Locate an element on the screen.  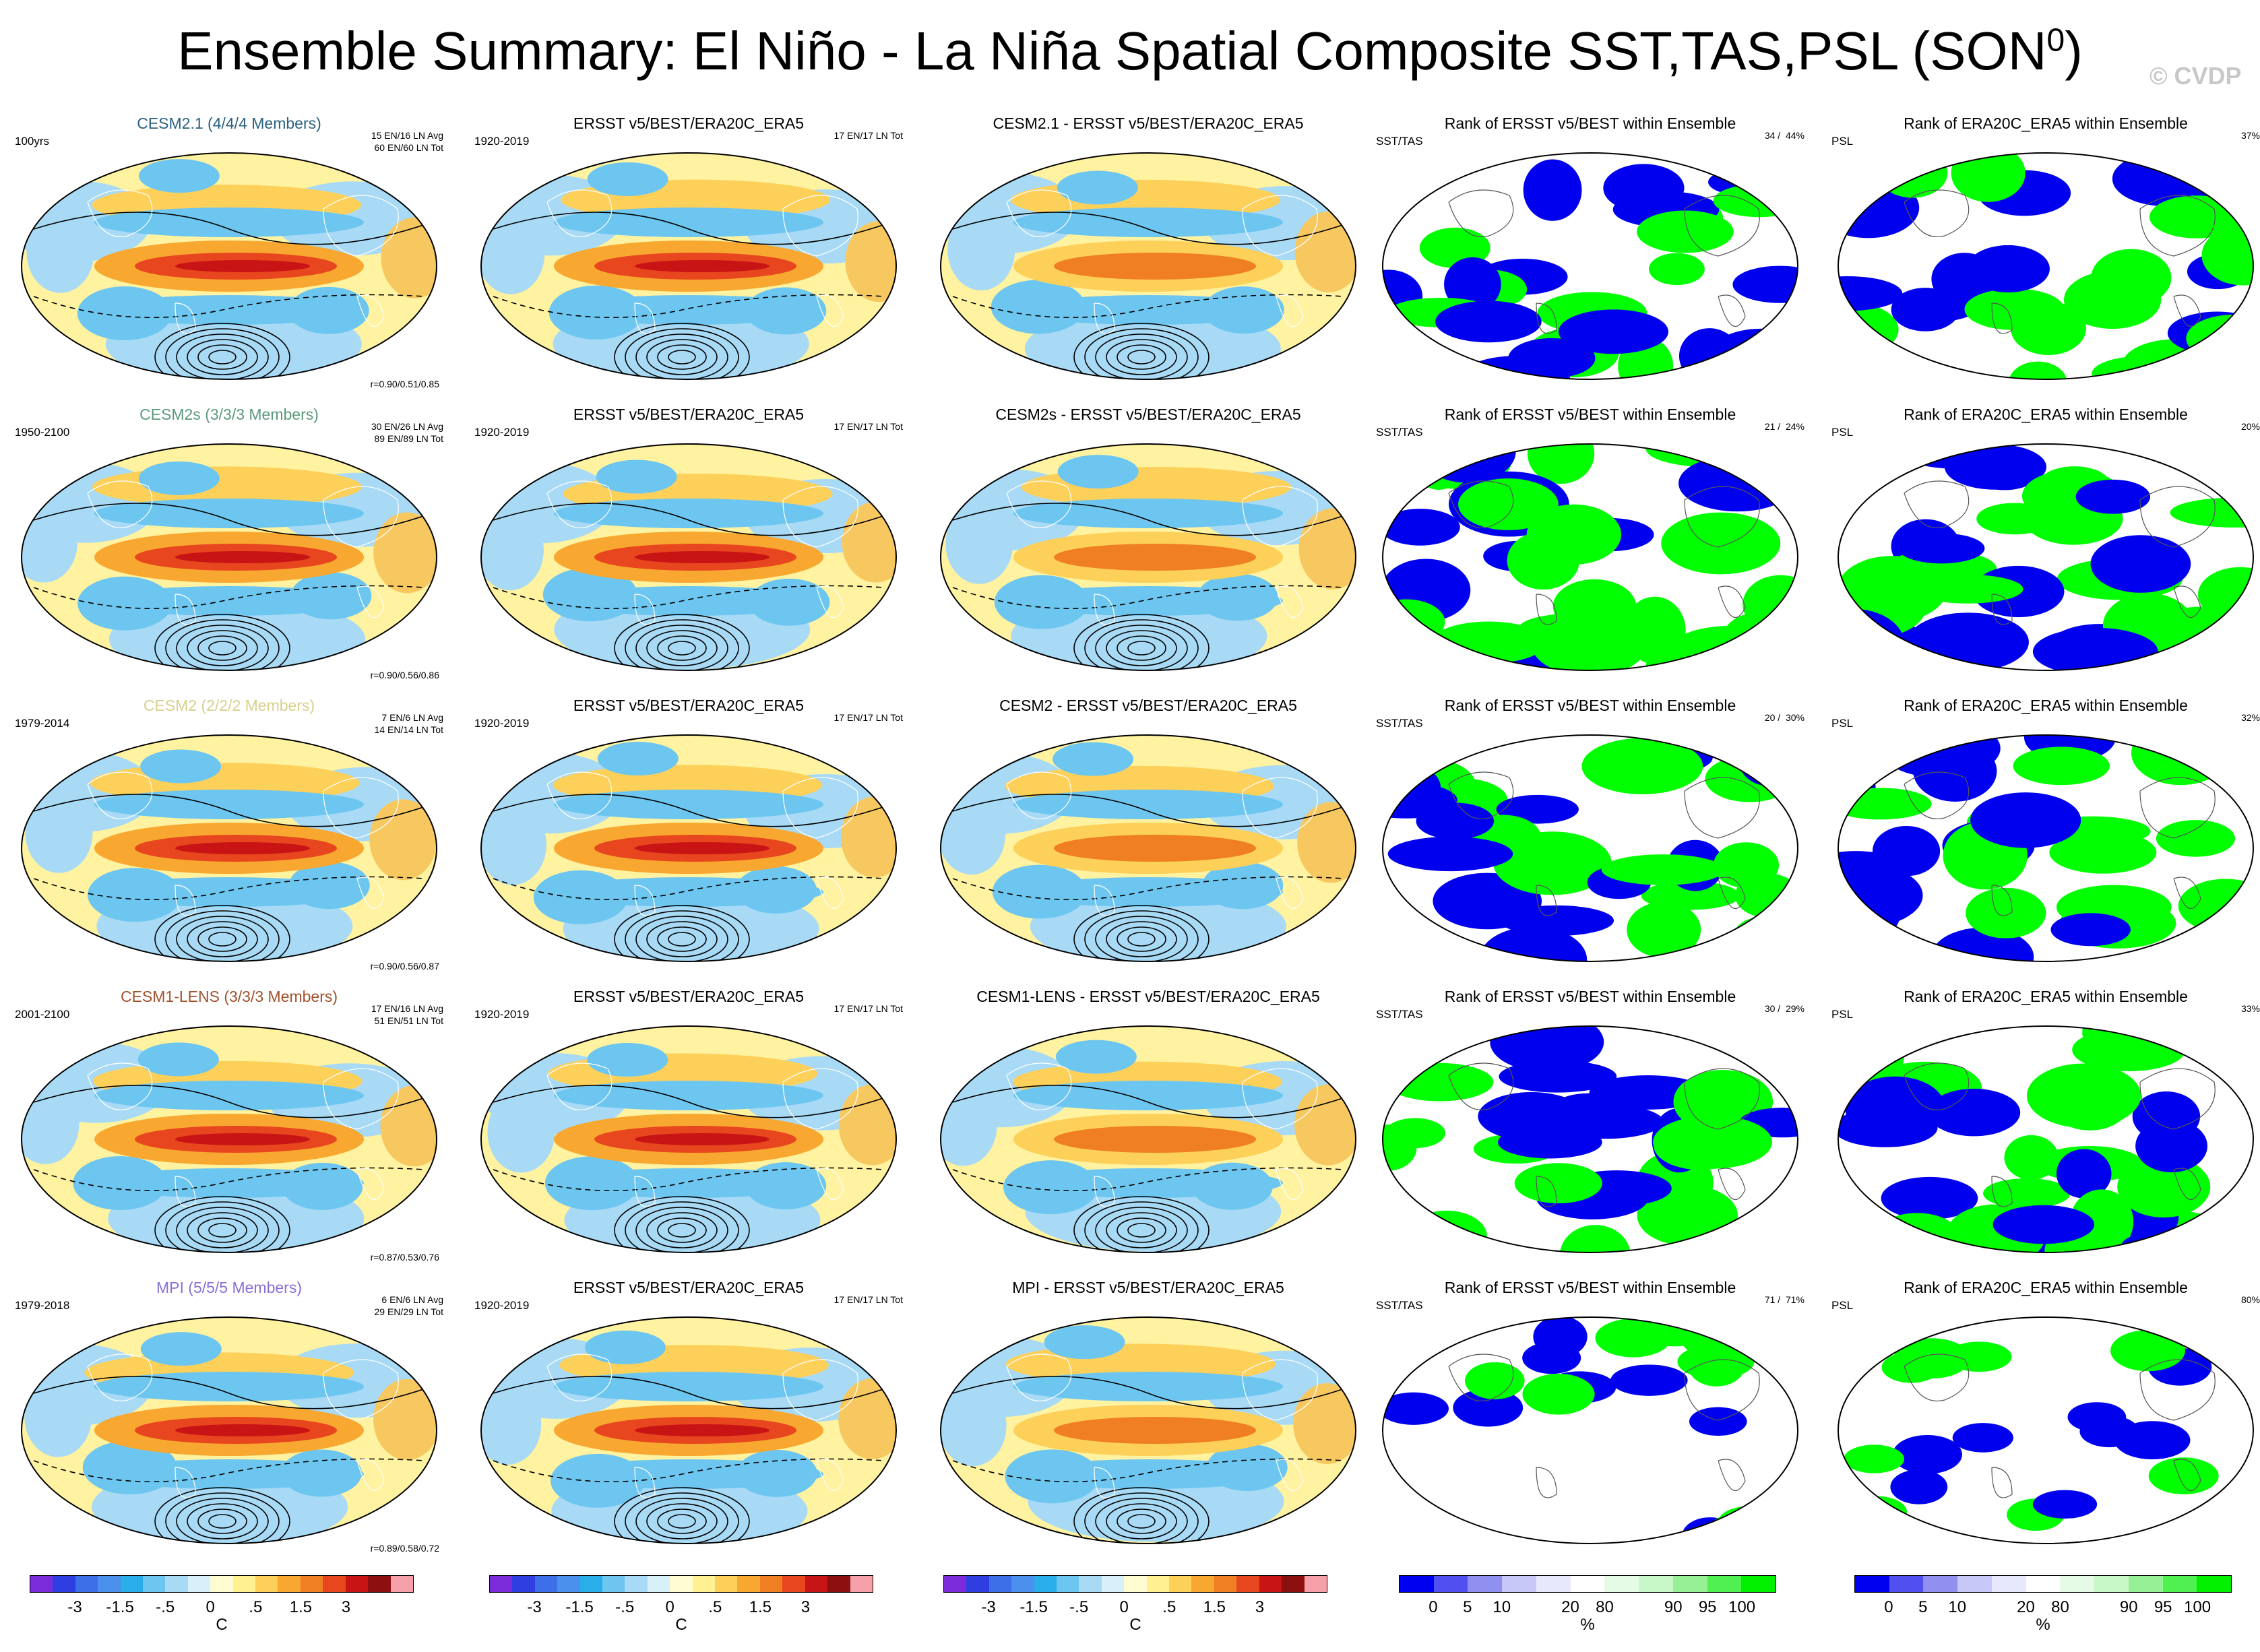
colorbar-unit: C is located at coordinates (1135, 1625).